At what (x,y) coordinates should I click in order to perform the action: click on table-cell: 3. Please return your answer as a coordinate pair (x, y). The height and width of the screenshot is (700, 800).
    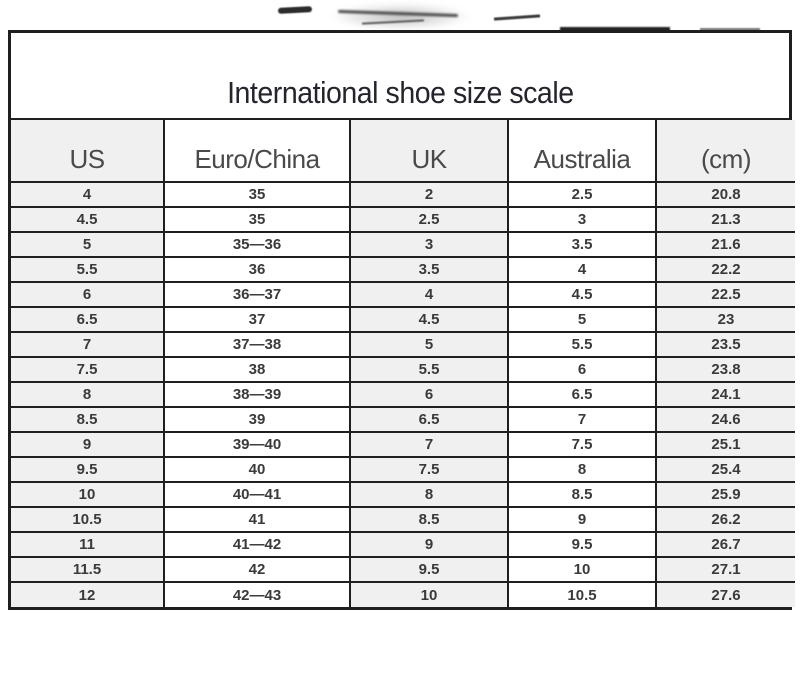
    Looking at the image, I should click on (582, 219).